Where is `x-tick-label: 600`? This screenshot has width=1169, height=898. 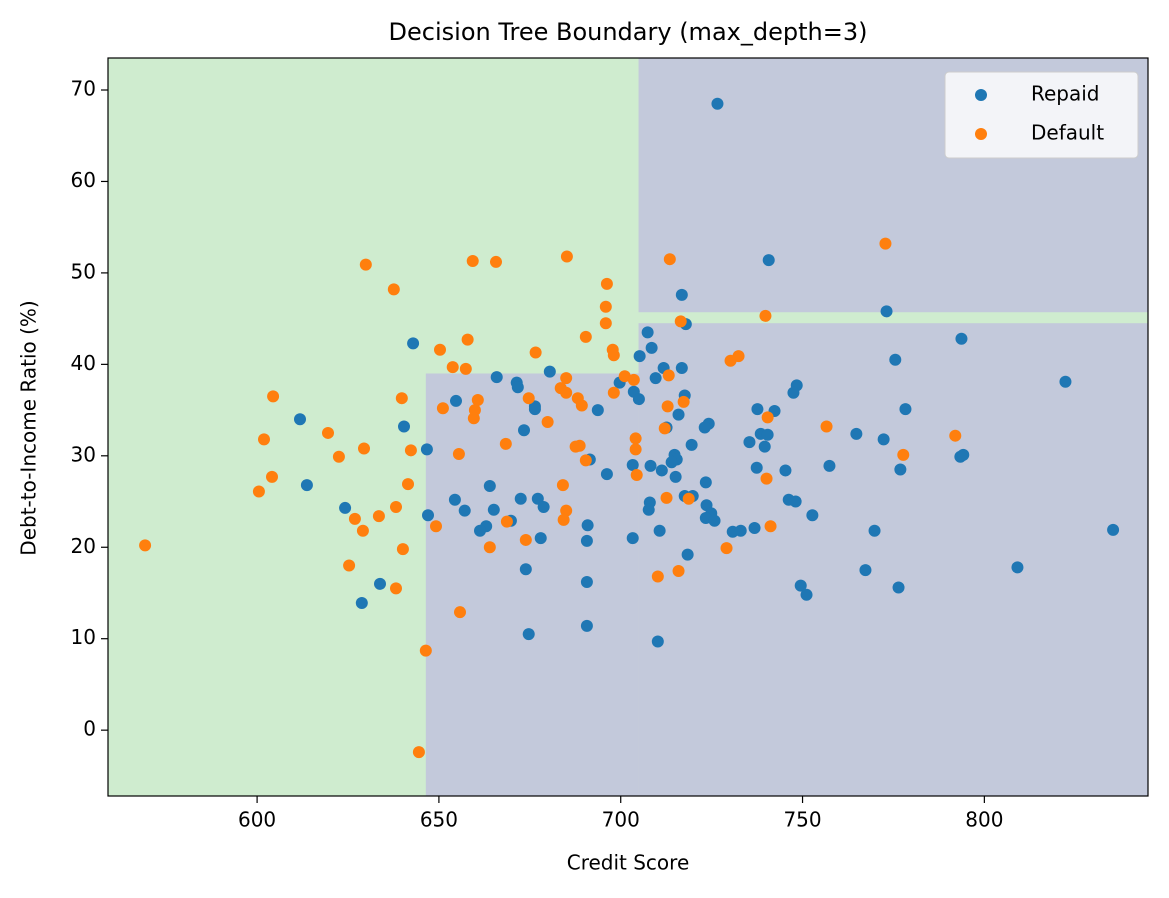 x-tick-label: 600 is located at coordinates (257, 820).